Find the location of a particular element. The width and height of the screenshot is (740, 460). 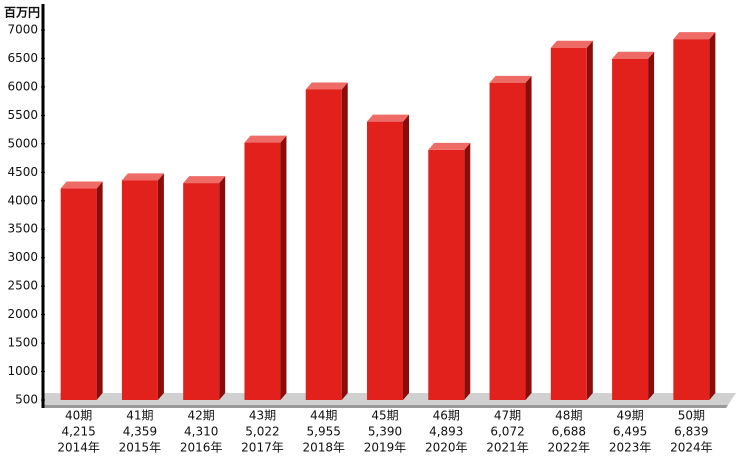

y-tick-label: 500 is located at coordinates (26, 400).